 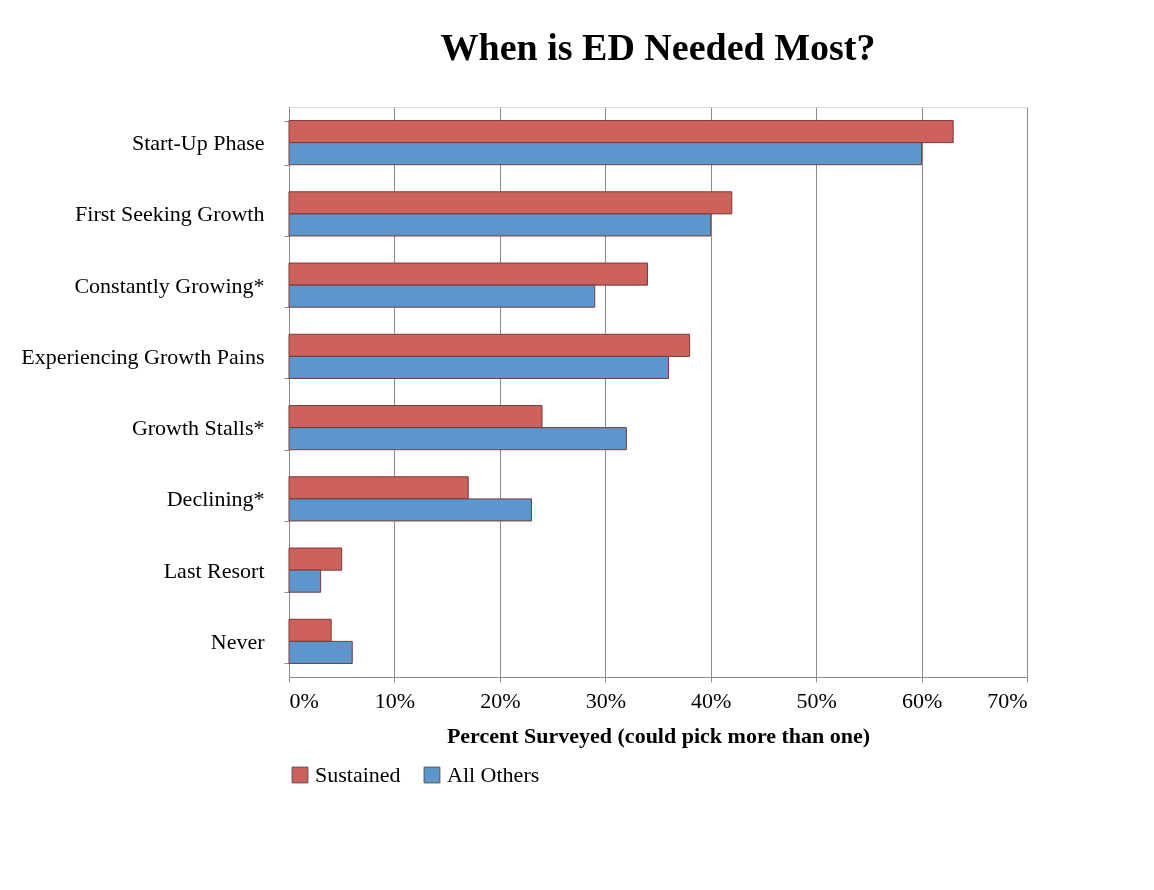 What do you see at coordinates (493, 774) in the screenshot?
I see `legend-label: All Others` at bounding box center [493, 774].